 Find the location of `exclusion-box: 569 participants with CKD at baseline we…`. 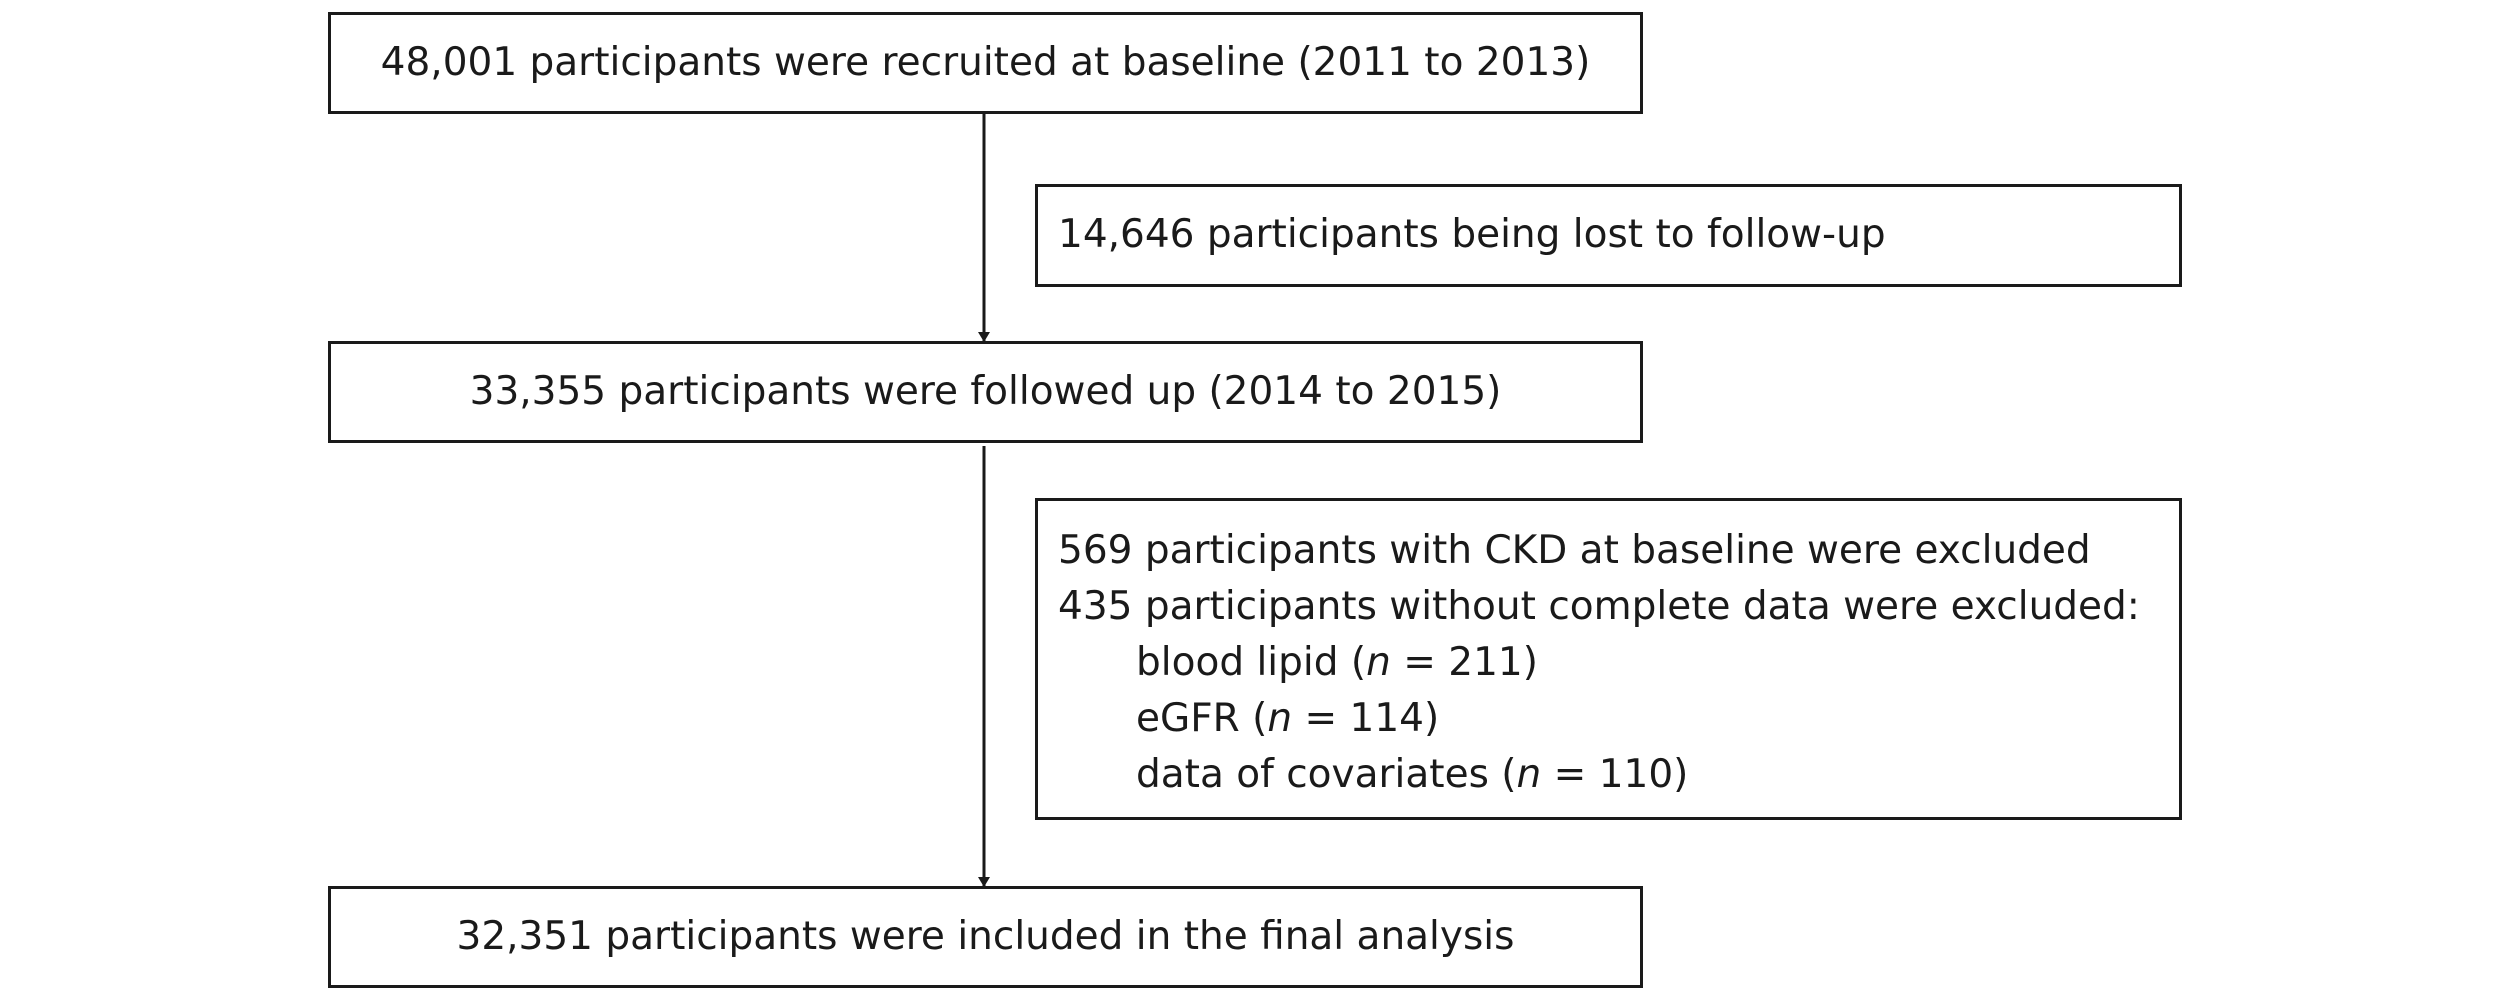

exclusion-box: 569 participants with CKD at baseline we… is located at coordinates (1608, 659).